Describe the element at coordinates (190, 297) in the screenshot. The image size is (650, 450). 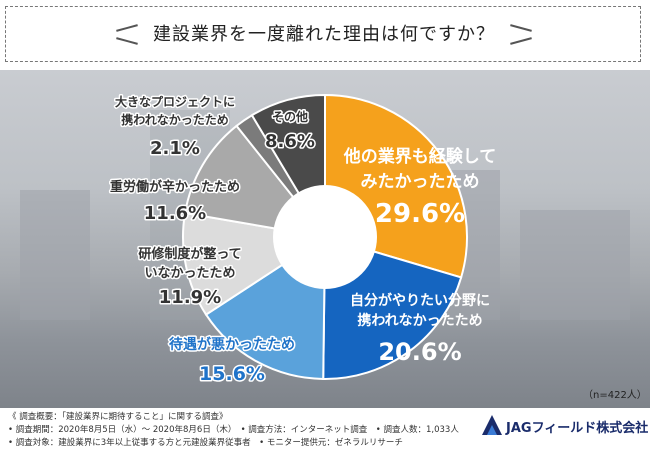
I see `slice-value-3: 11.9%` at that location.